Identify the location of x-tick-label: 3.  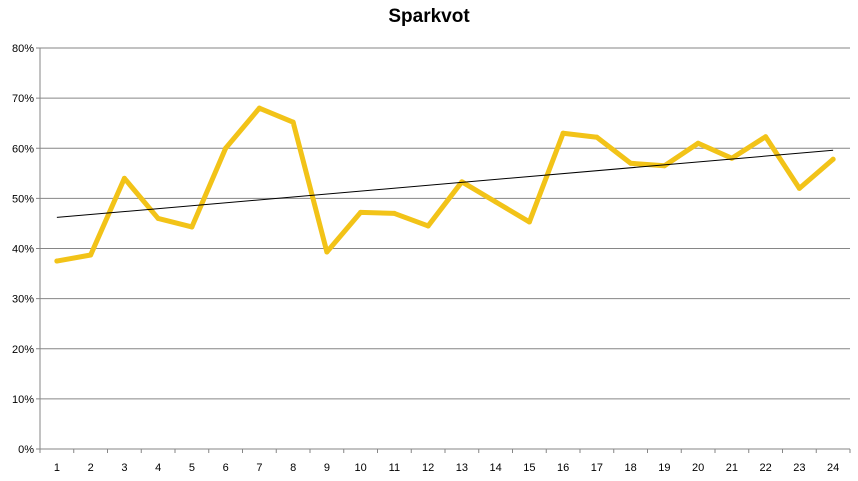
(124, 468).